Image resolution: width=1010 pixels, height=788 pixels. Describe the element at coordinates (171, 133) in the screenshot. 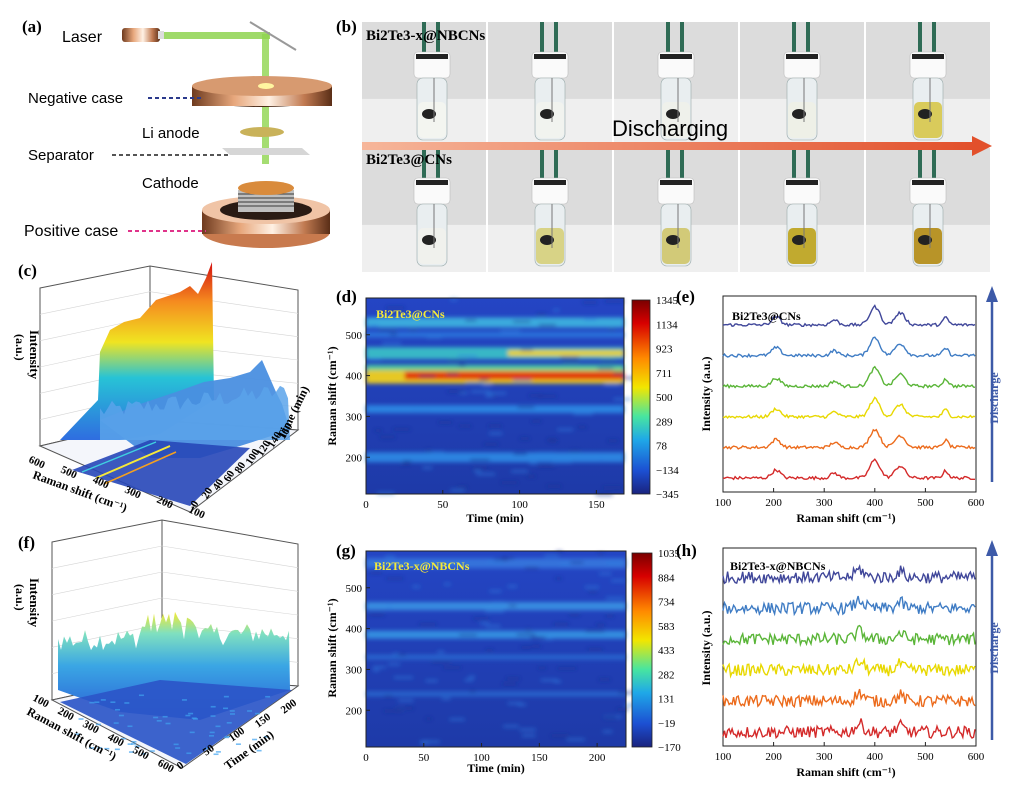

I see `label-li-anode: Li anode` at that location.